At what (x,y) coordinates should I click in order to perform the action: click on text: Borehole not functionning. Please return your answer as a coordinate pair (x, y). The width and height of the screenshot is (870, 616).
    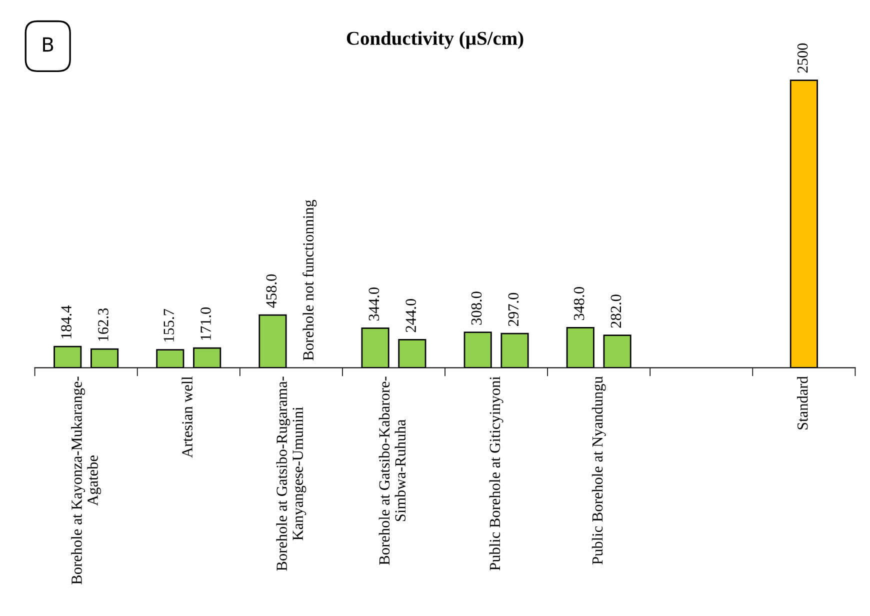
    Looking at the image, I should click on (309, 280).